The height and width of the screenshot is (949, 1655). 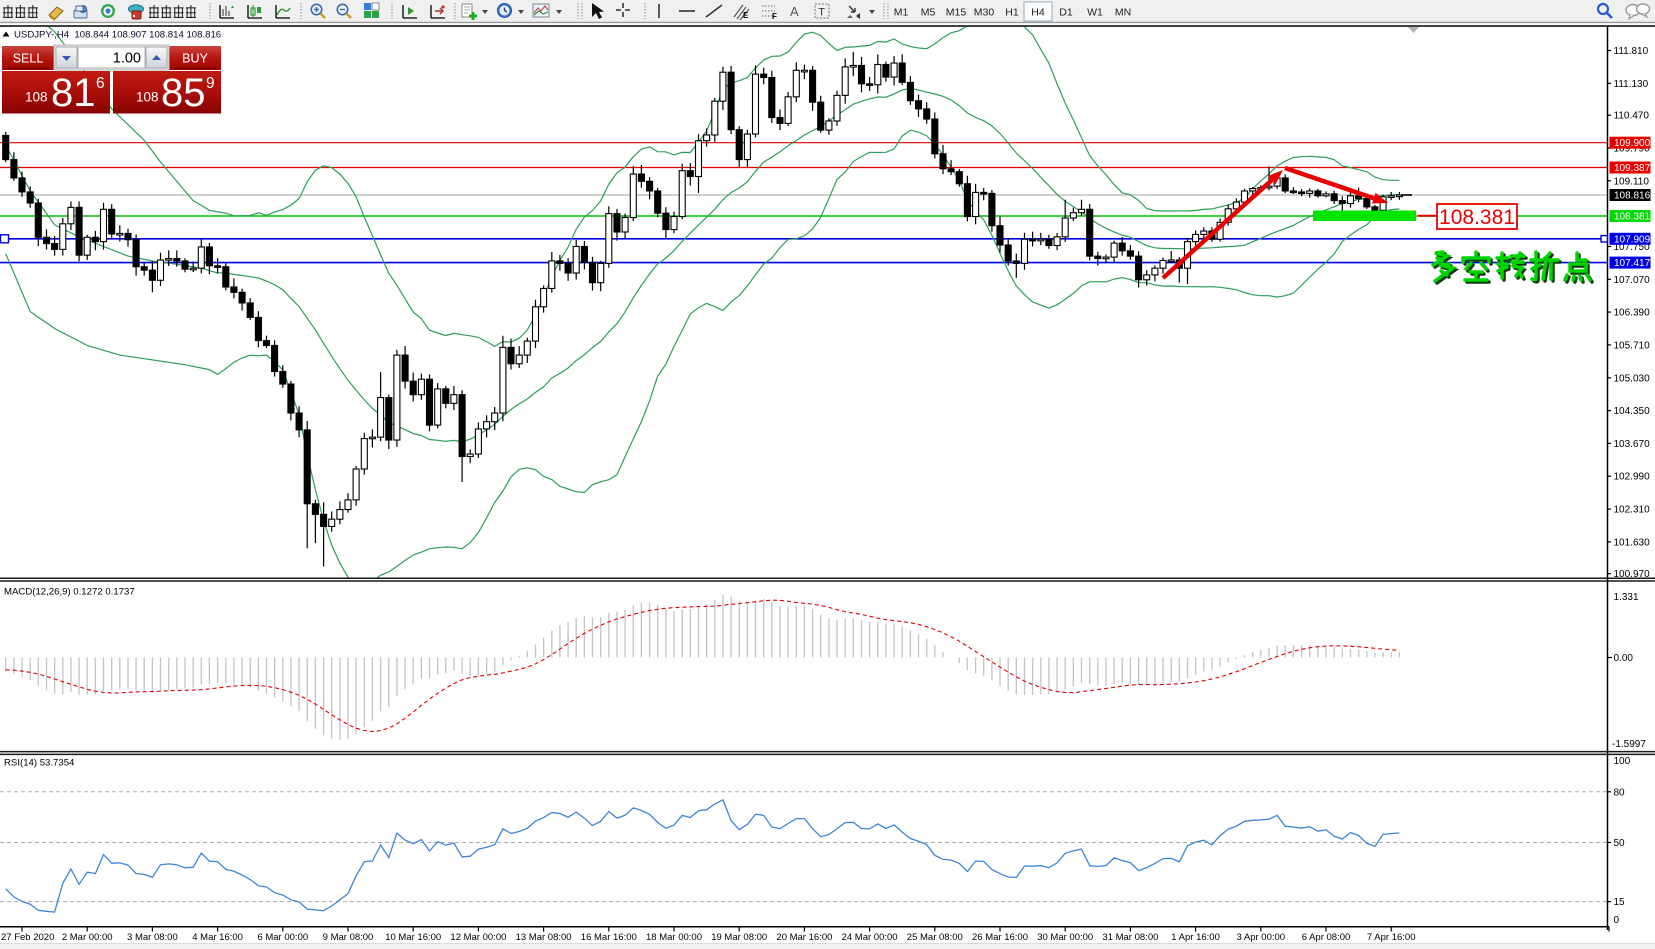 I want to click on svg-text: 102.990, so click(x=1632, y=477).